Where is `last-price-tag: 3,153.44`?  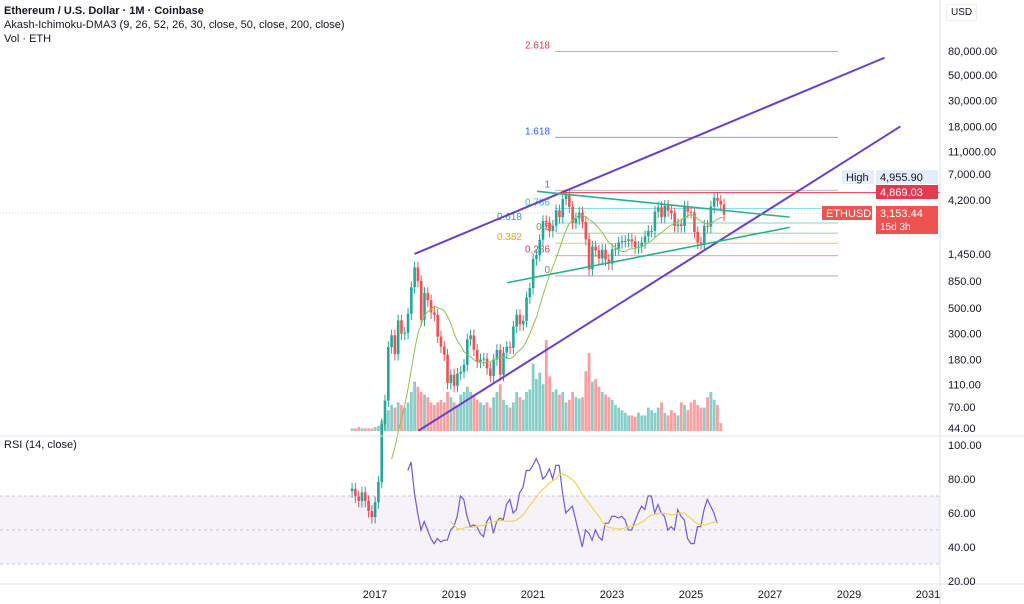 last-price-tag: 3,153.44 is located at coordinates (901, 214).